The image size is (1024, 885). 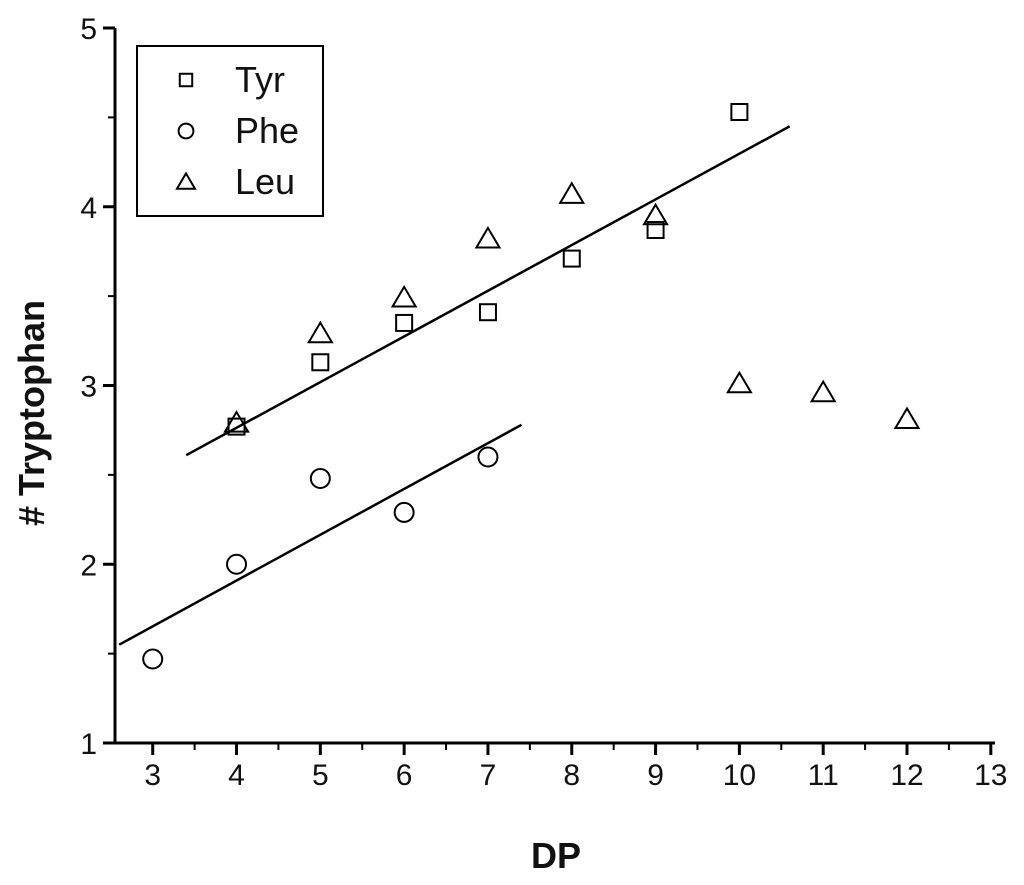 What do you see at coordinates (88, 565) in the screenshot?
I see `y-tick-label: 2` at bounding box center [88, 565].